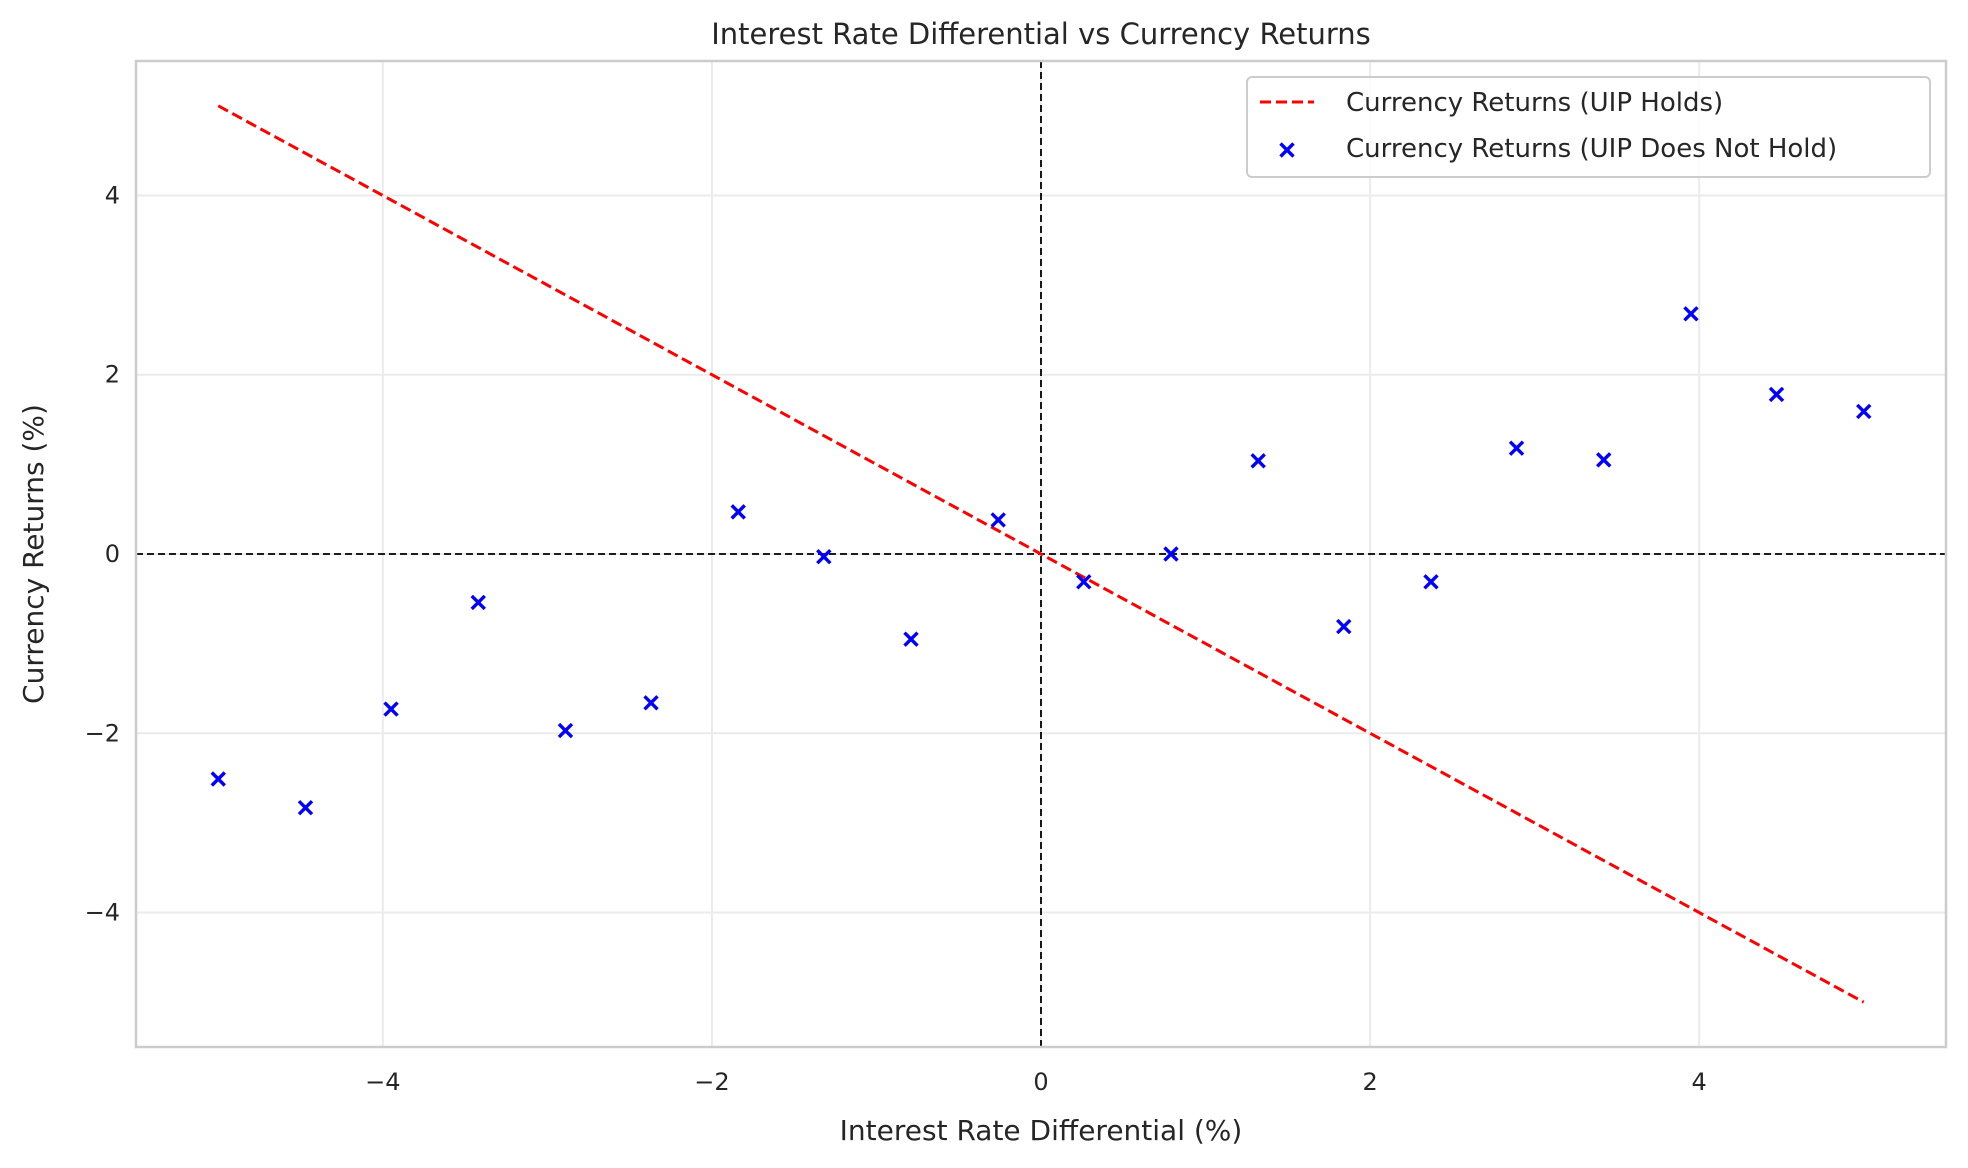 This screenshot has height=1168, width=1968. I want to click on legend-box, so click(1588, 127).